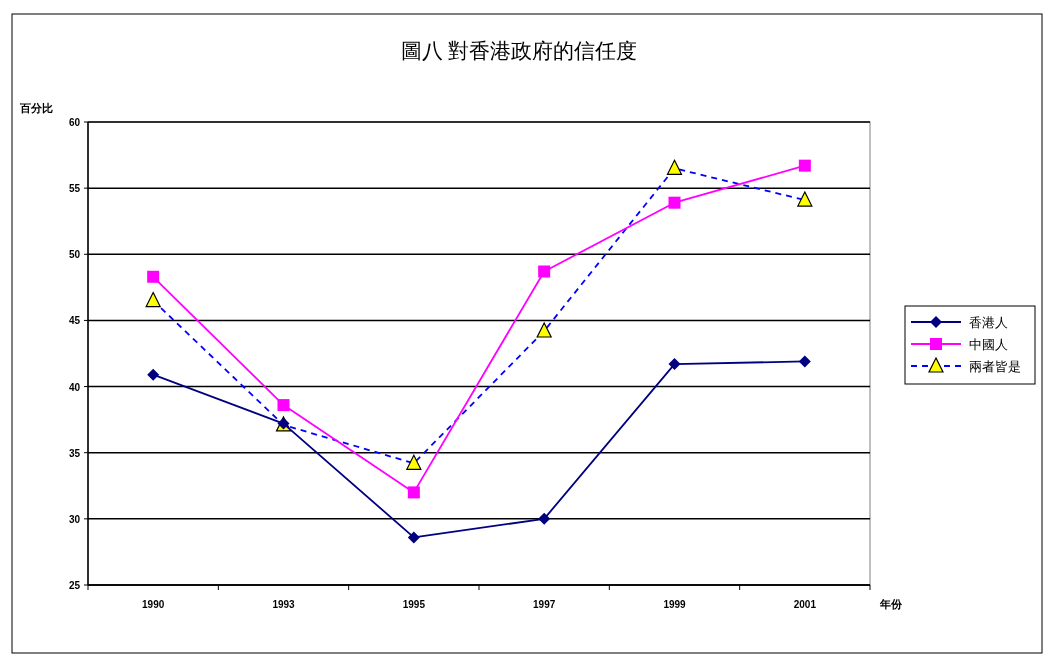 This screenshot has width=1046, height=657. What do you see at coordinates (74, 122) in the screenshot?
I see `y-tick-label: 60` at bounding box center [74, 122].